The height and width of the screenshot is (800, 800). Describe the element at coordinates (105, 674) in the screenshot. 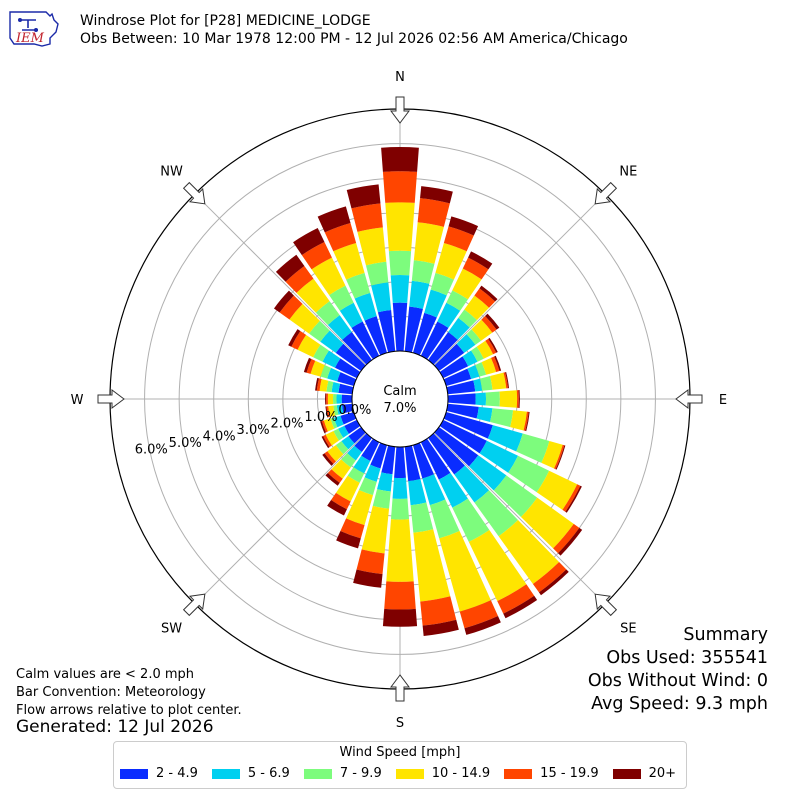

I see `calm-definition: Calm values are < 2.0 mph` at that location.